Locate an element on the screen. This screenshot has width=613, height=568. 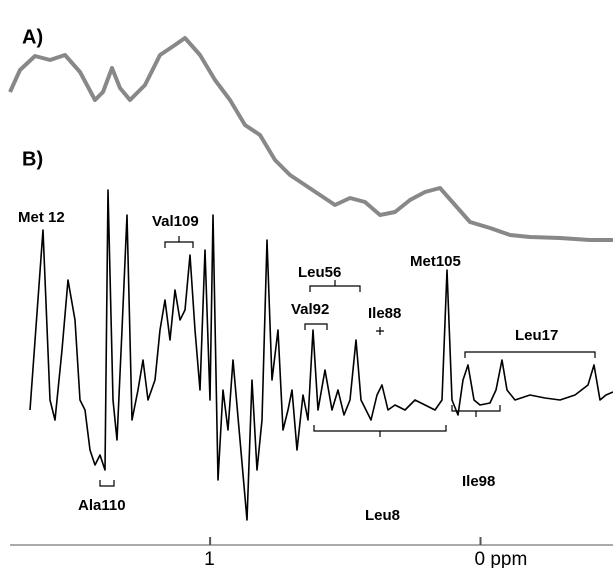
panel-label: A) is located at coordinates (32, 37).